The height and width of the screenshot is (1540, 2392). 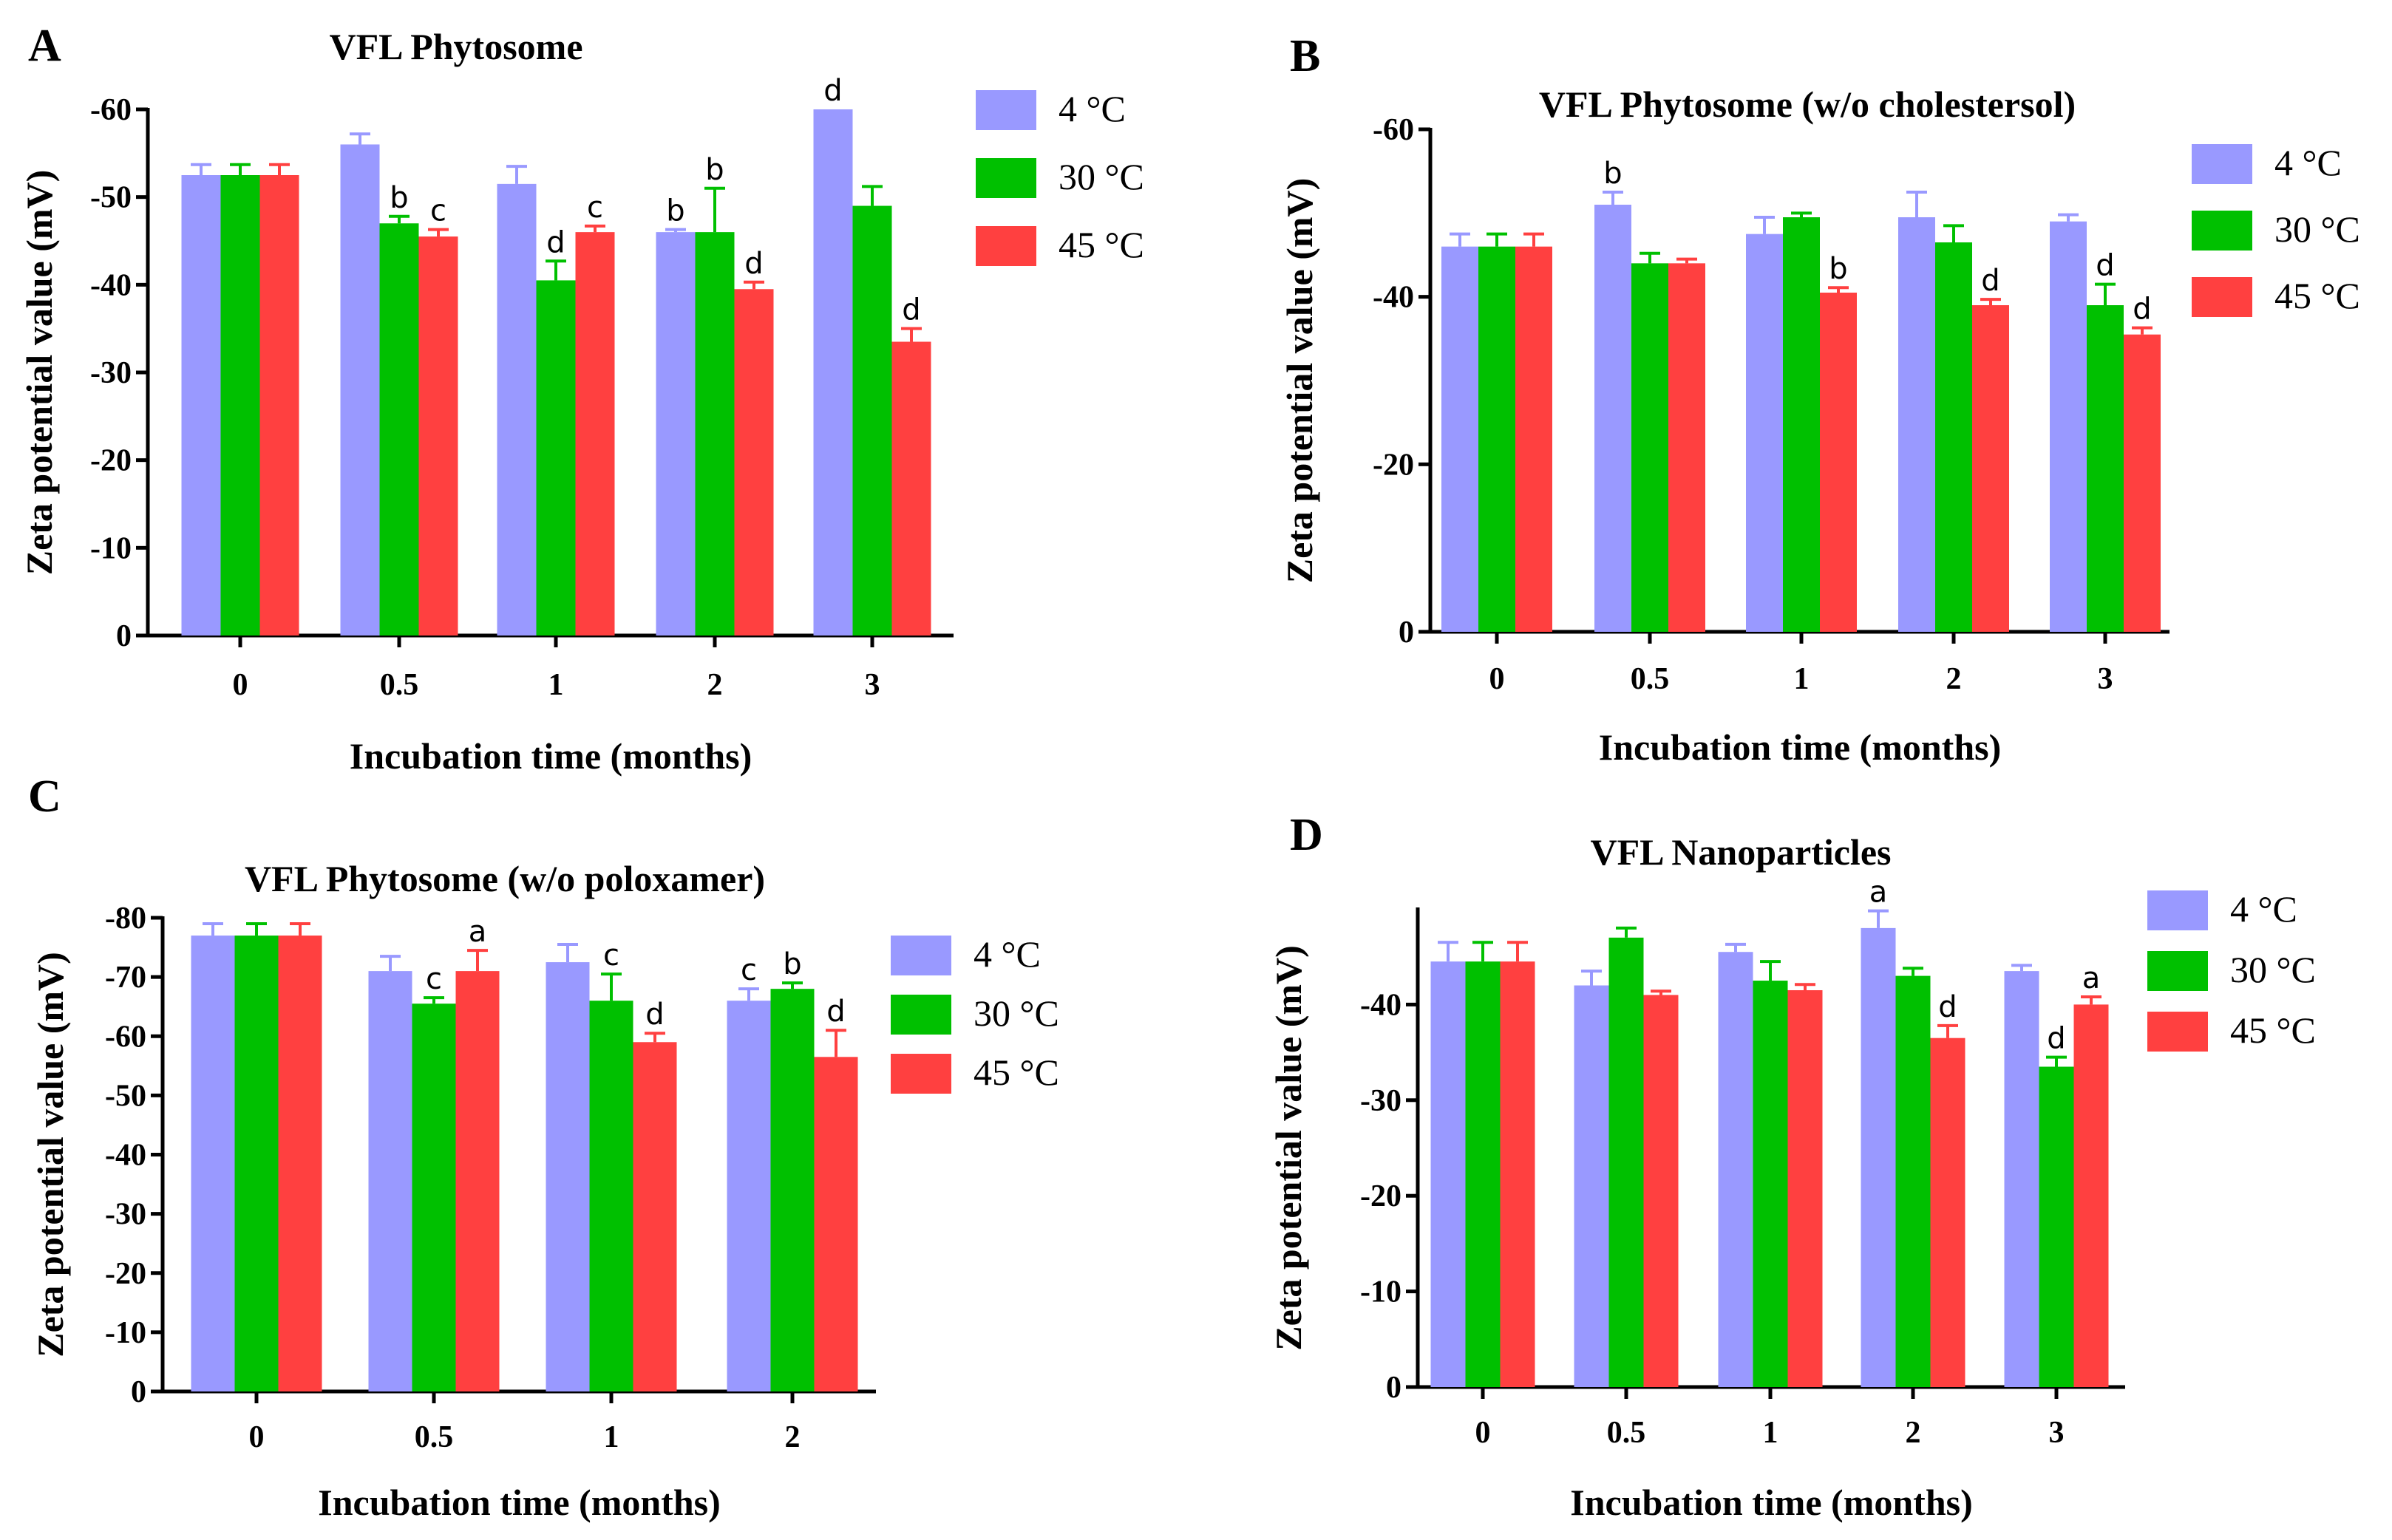 I want to click on chart-title: VFL Phytosome, so click(x=456, y=46).